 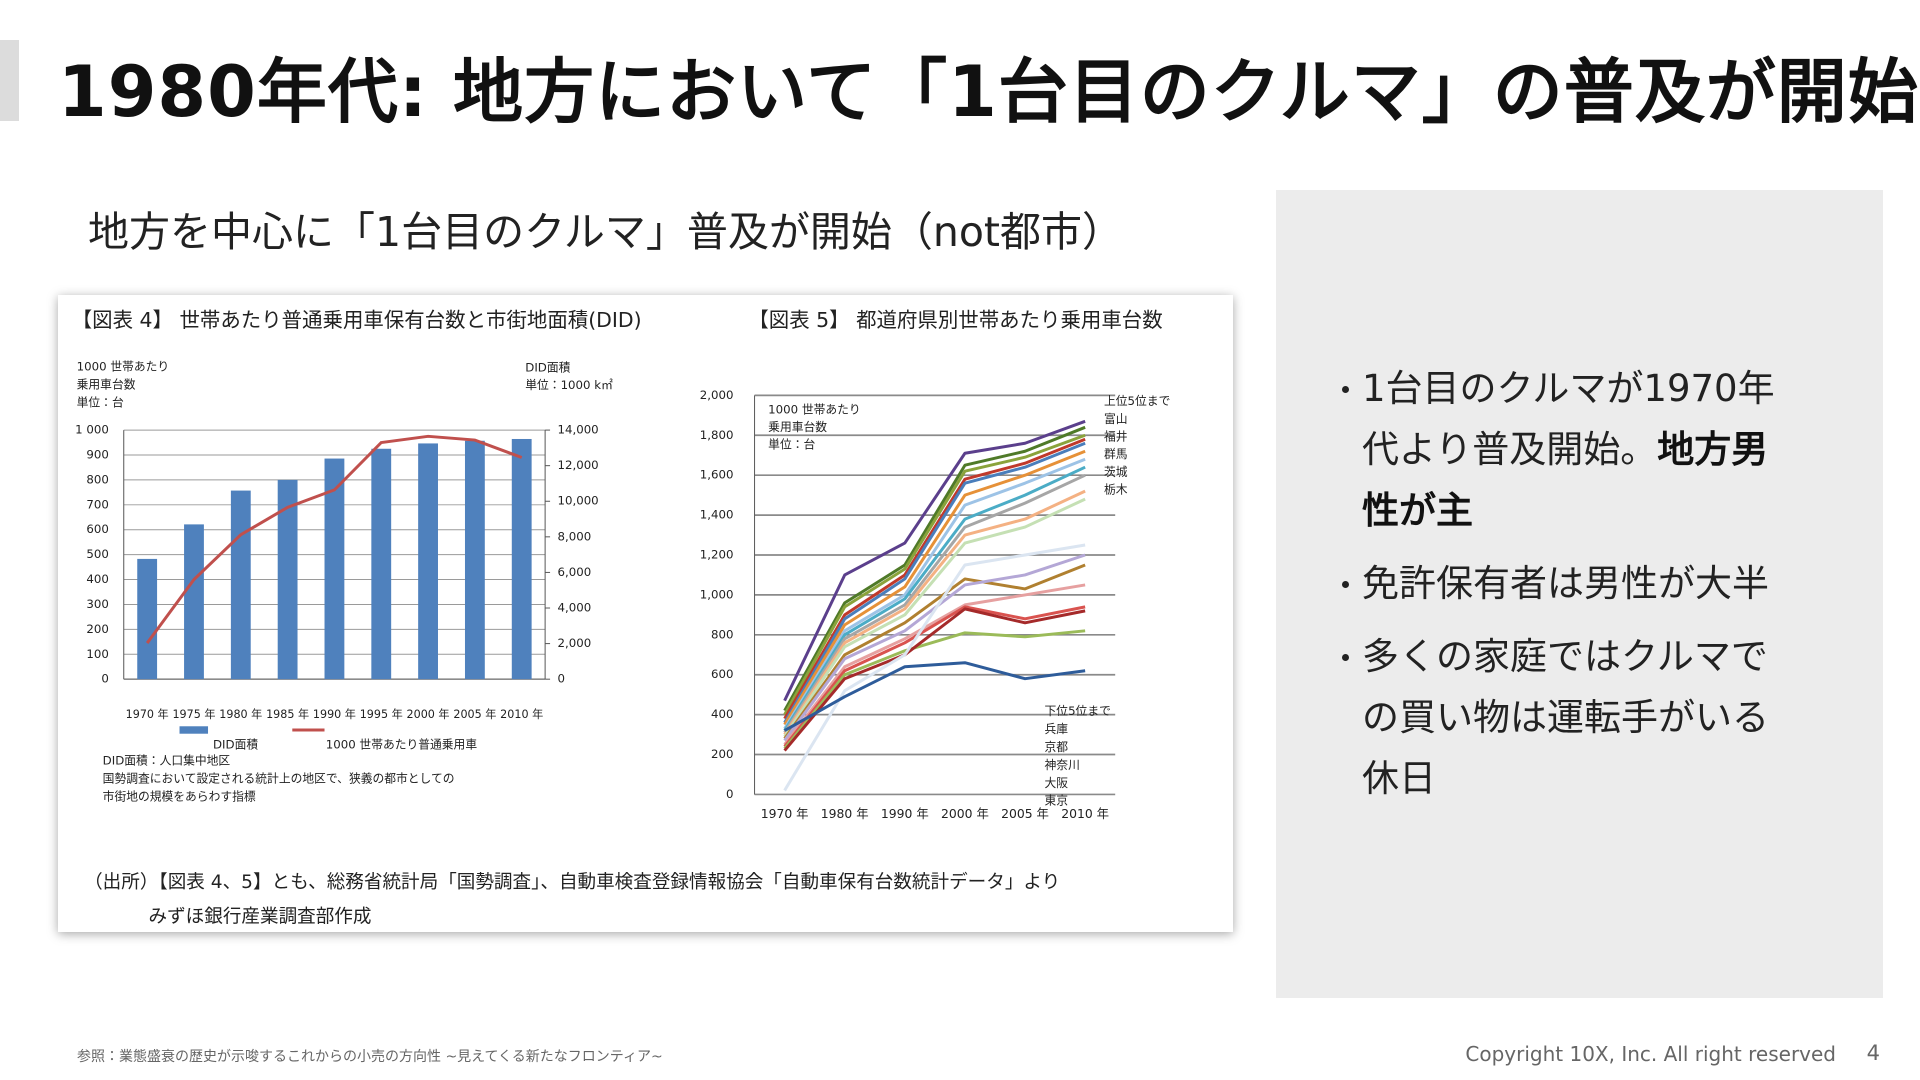 What do you see at coordinates (167, 760) in the screenshot?
I see `chart-note: DID面積：人口集中地区` at bounding box center [167, 760].